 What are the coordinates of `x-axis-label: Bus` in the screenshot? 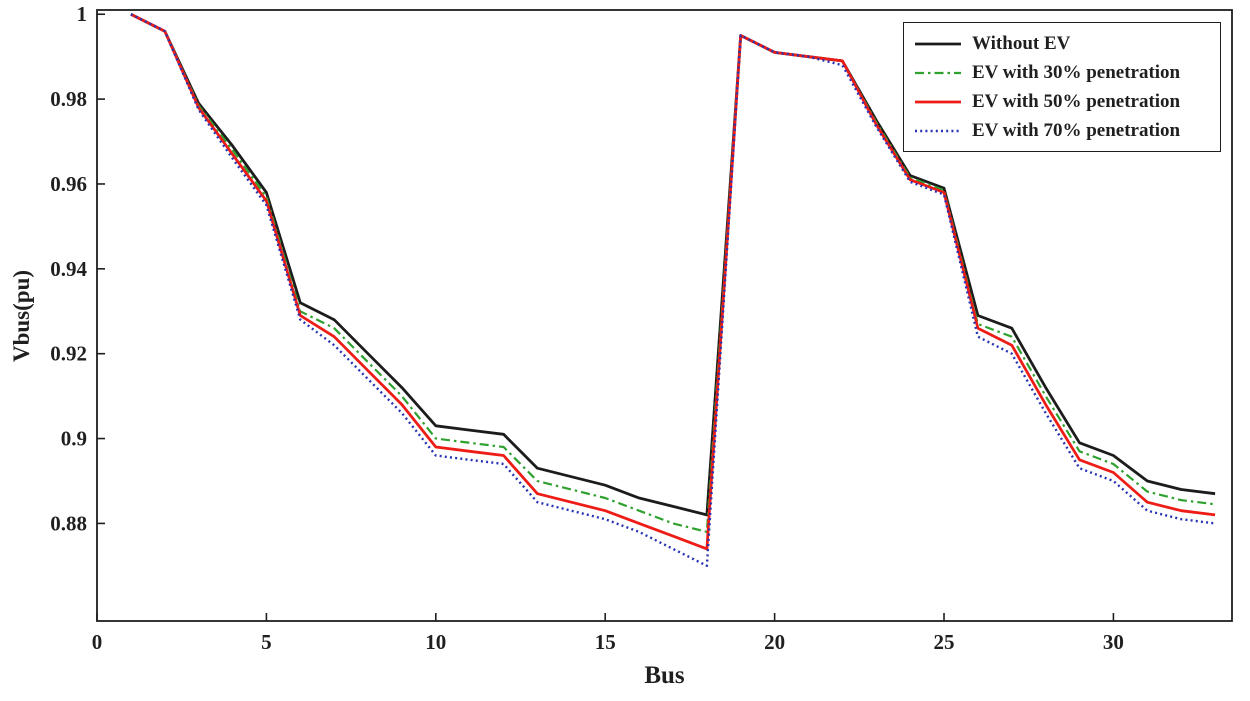 It's located at (664, 675).